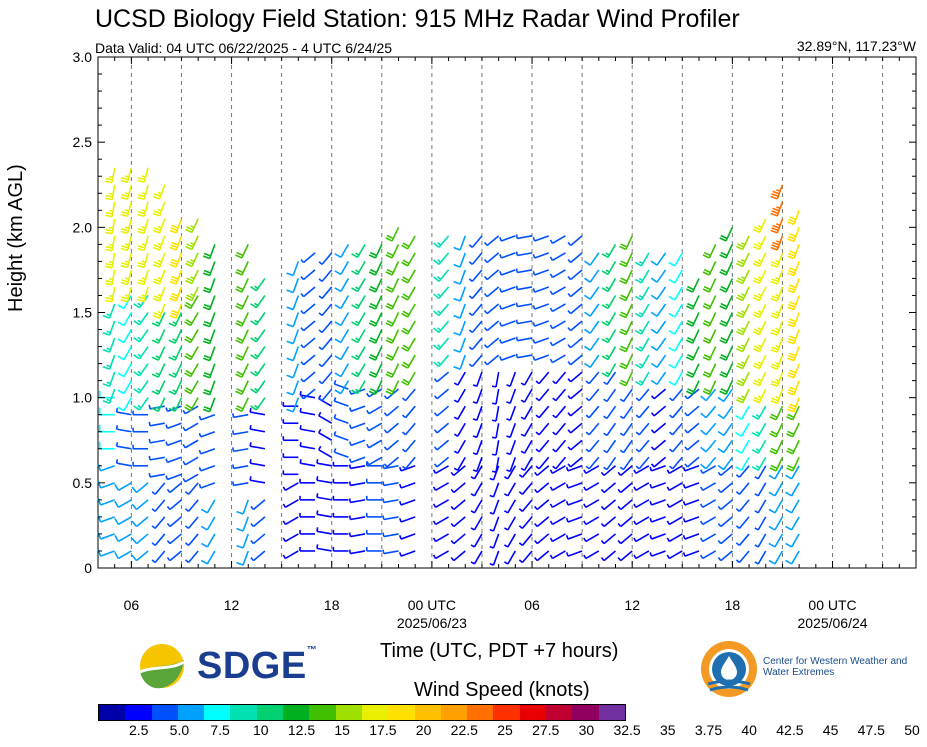 Image resolution: width=927 pixels, height=747 pixels. What do you see at coordinates (502, 690) in the screenshot?
I see `colorbar-title: Wind Speed (knots)` at bounding box center [502, 690].